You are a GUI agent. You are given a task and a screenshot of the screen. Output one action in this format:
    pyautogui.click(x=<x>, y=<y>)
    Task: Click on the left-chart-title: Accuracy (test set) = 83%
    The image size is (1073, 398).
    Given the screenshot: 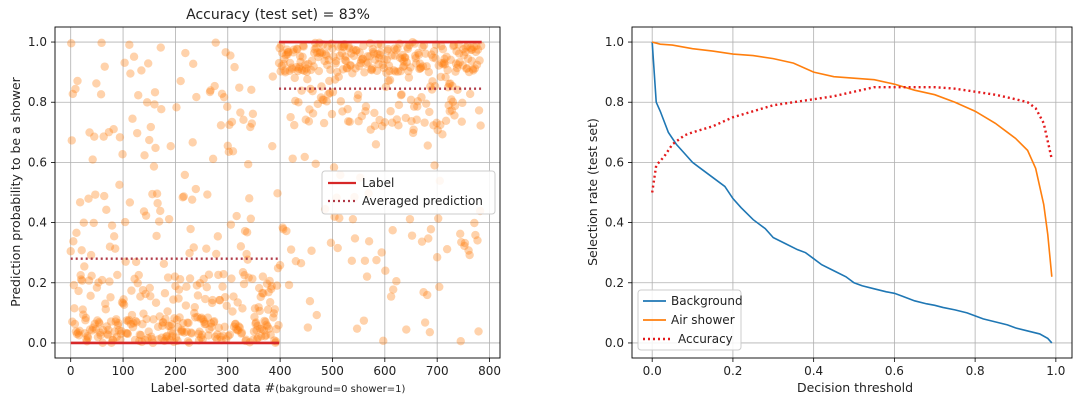 What is the action you would take?
    pyautogui.click(x=278, y=15)
    